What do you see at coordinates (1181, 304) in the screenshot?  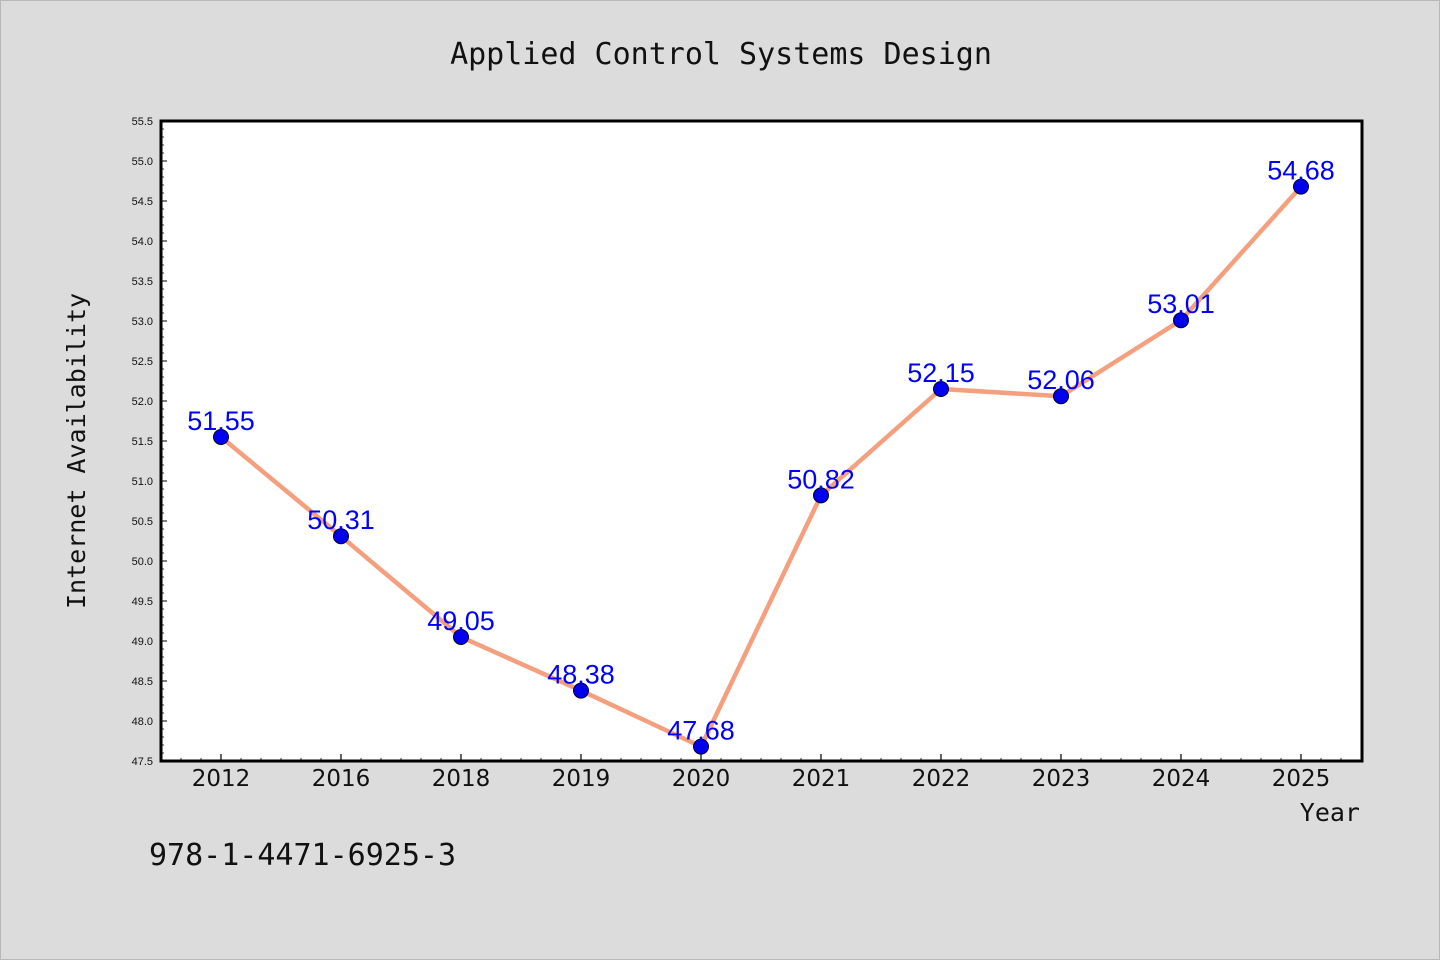 I see `data-label: 53.01` at bounding box center [1181, 304].